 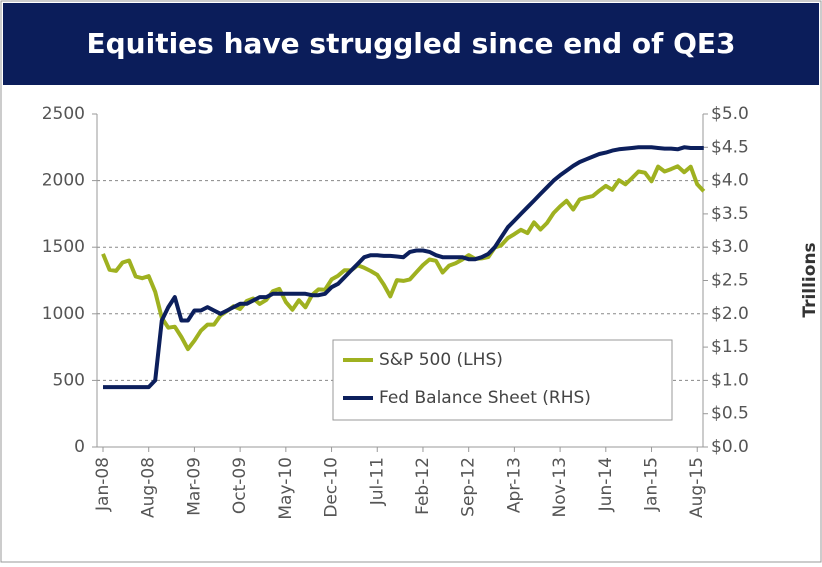 What do you see at coordinates (652, 484) in the screenshot?
I see `x-tick-label: Jan-15` at bounding box center [652, 484].